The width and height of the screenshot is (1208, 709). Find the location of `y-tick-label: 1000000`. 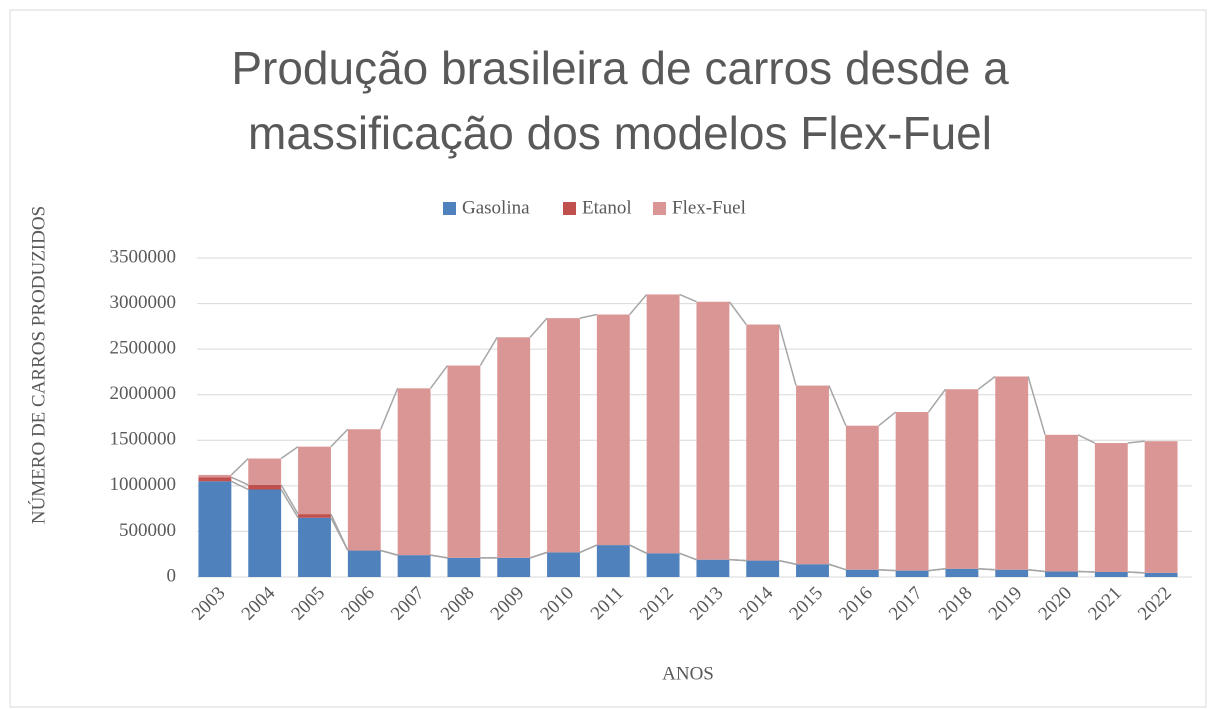

y-tick-label: 1000000 is located at coordinates (143, 484).